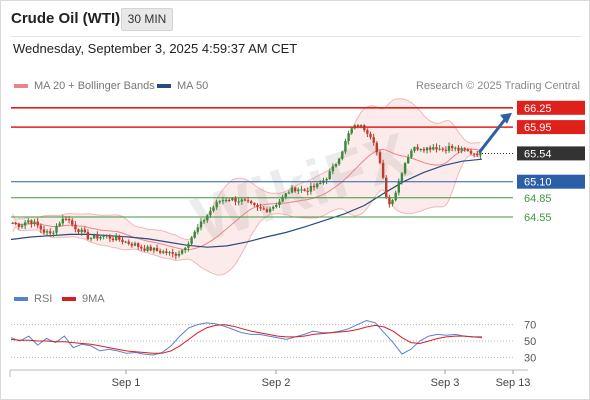 The height and width of the screenshot is (400, 590). Describe the element at coordinates (281, 218) in the screenshot. I see `level-64-55: 64.55` at that location.